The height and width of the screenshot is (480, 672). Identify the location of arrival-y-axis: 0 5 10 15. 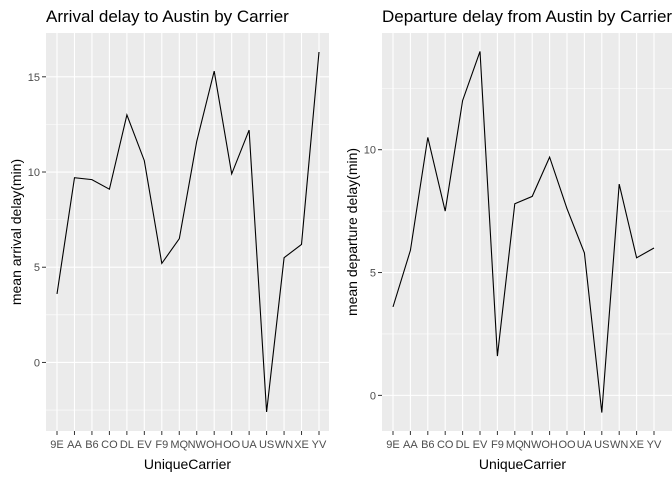
(37, 220).